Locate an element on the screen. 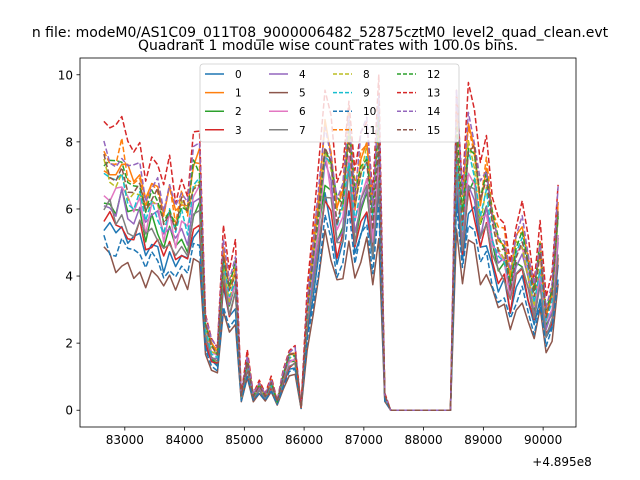  legend-label-11: 11 is located at coordinates (369, 131).